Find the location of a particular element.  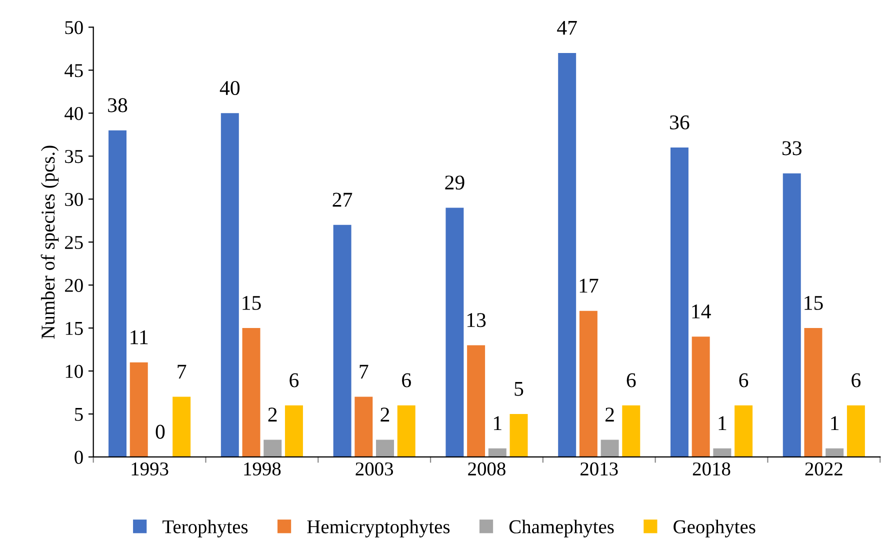

data-label: 27 is located at coordinates (342, 199).